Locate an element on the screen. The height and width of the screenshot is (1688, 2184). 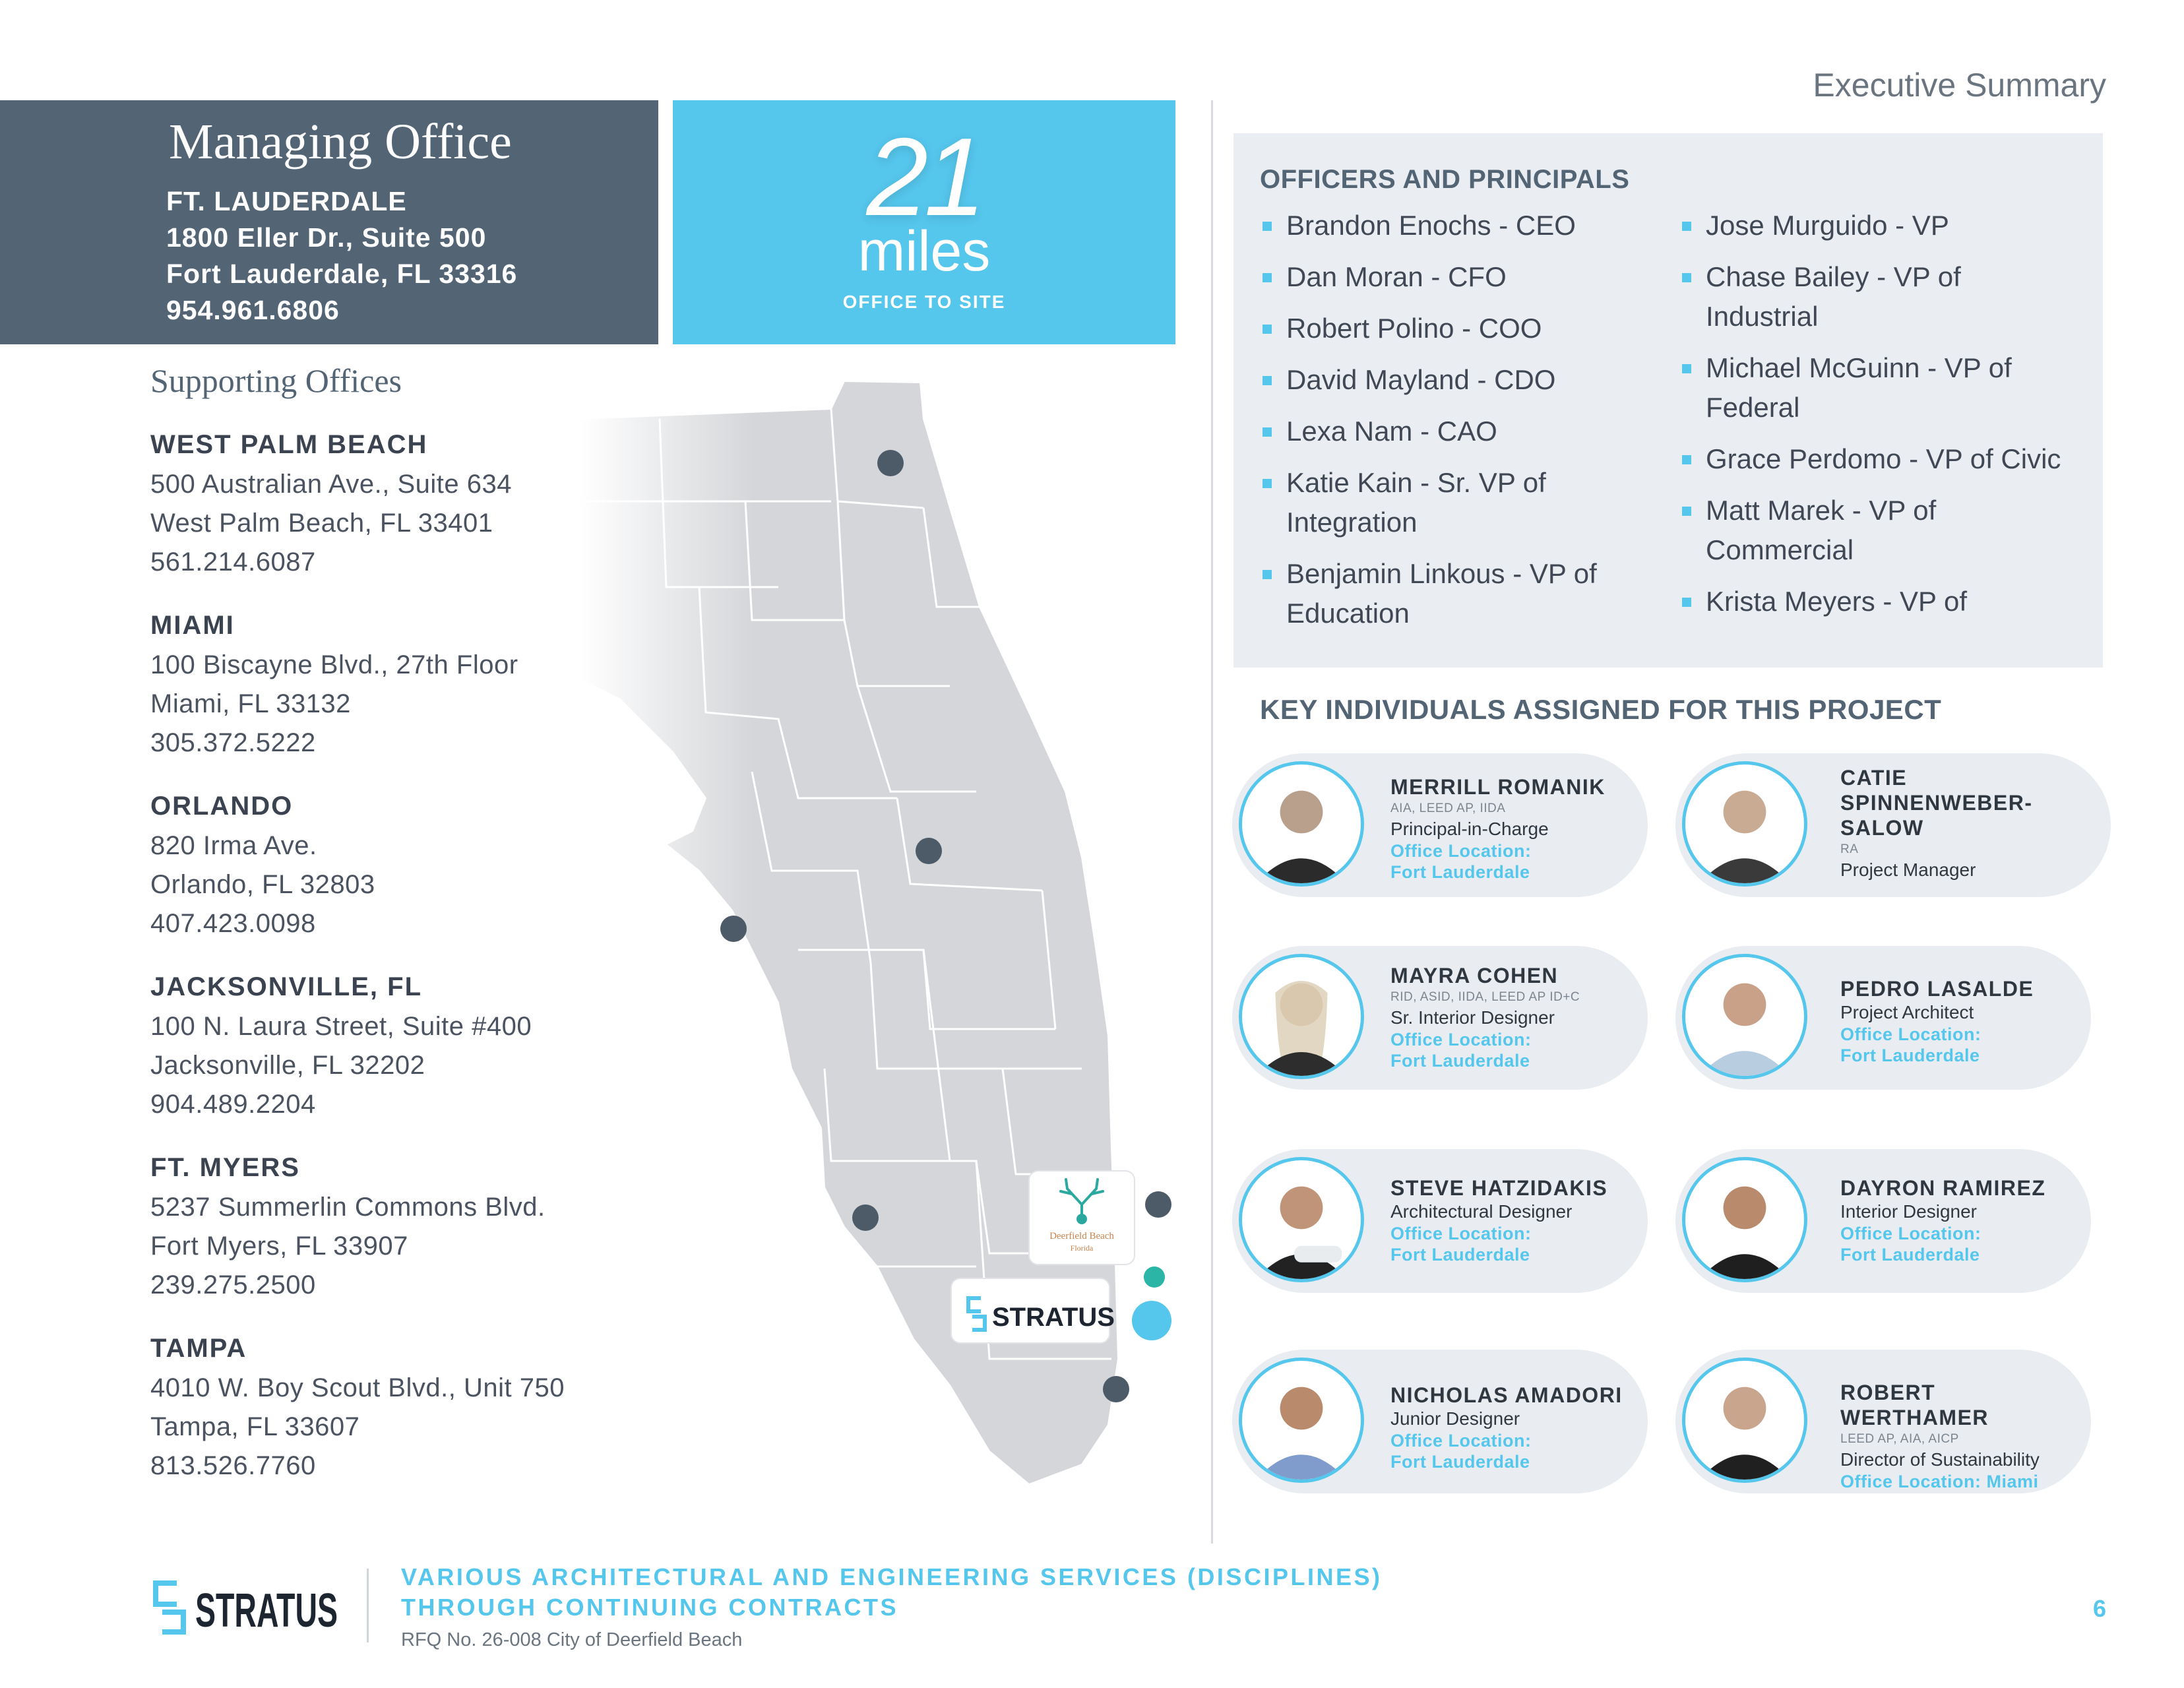
marker-west-palm-beach is located at coordinates (1158, 1204).